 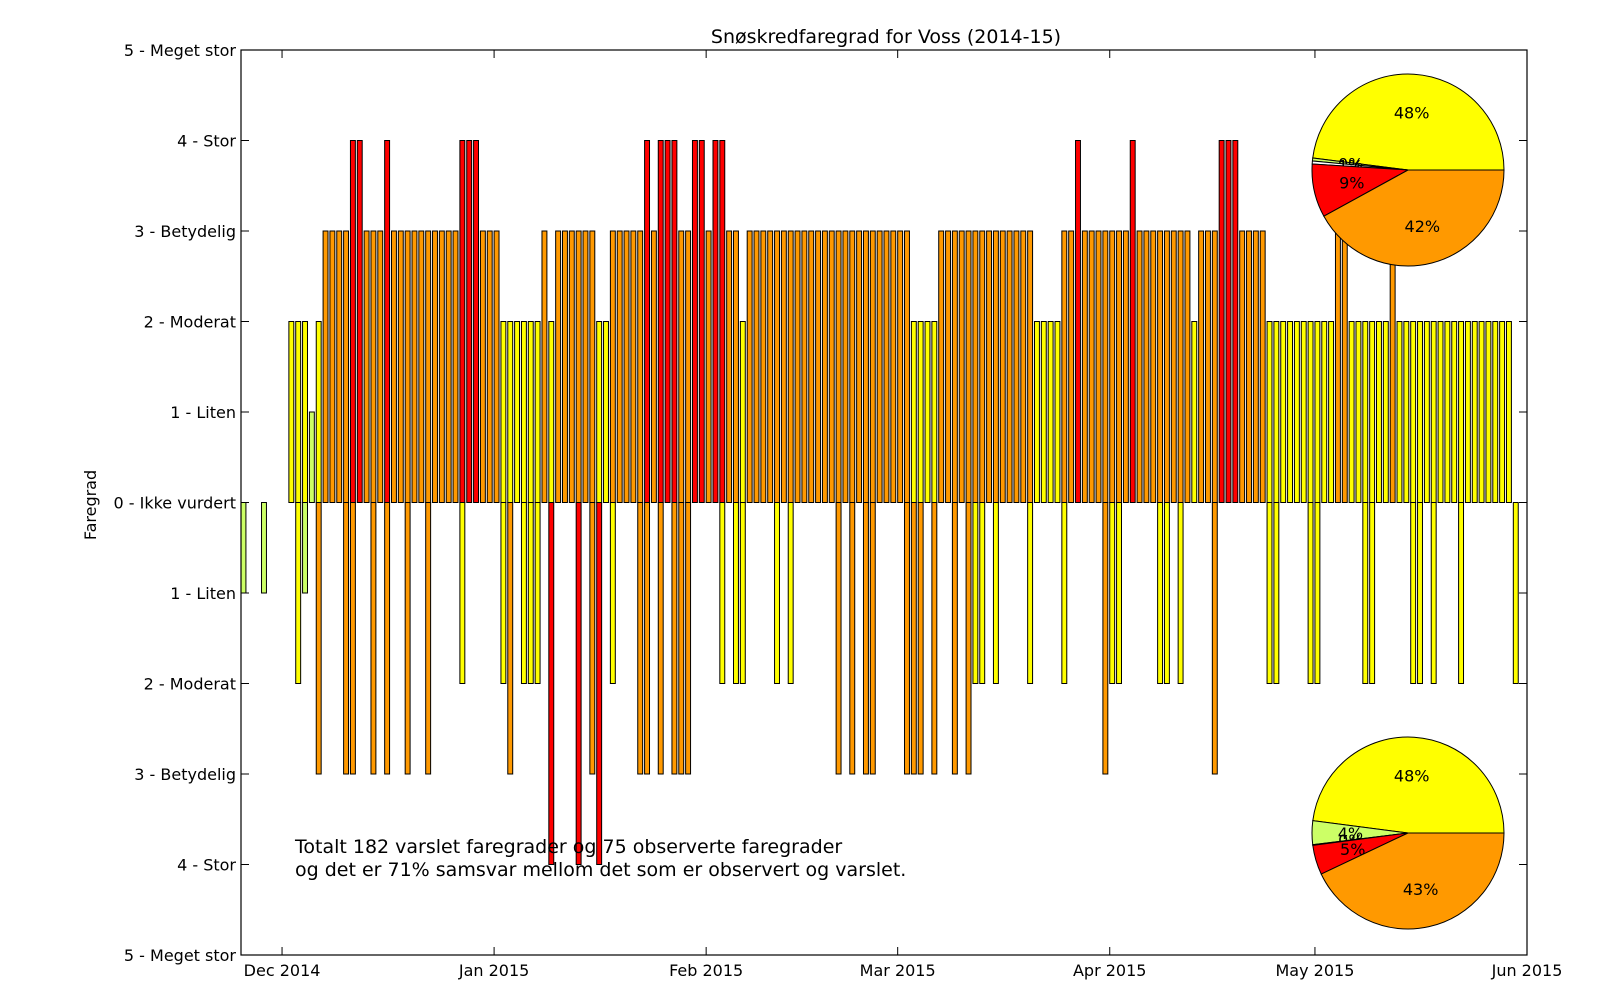 I want to click on observed-pie-chart: 48%4%0%5%43%, so click(x=1408, y=833).